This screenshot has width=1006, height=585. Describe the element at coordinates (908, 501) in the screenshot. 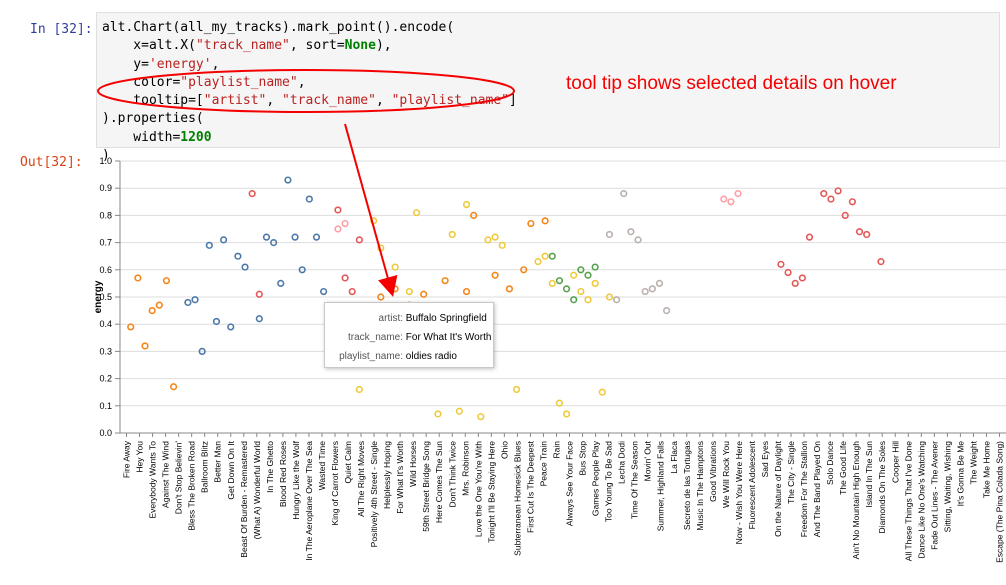

I see `x-tick-label: All These Things That I've Done` at that location.